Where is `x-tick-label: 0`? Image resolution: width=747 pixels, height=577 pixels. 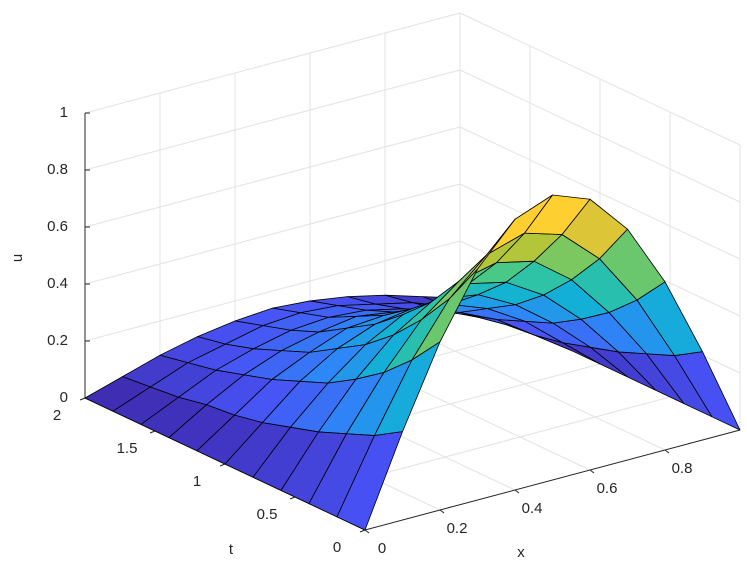
x-tick-label: 0 is located at coordinates (382, 548).